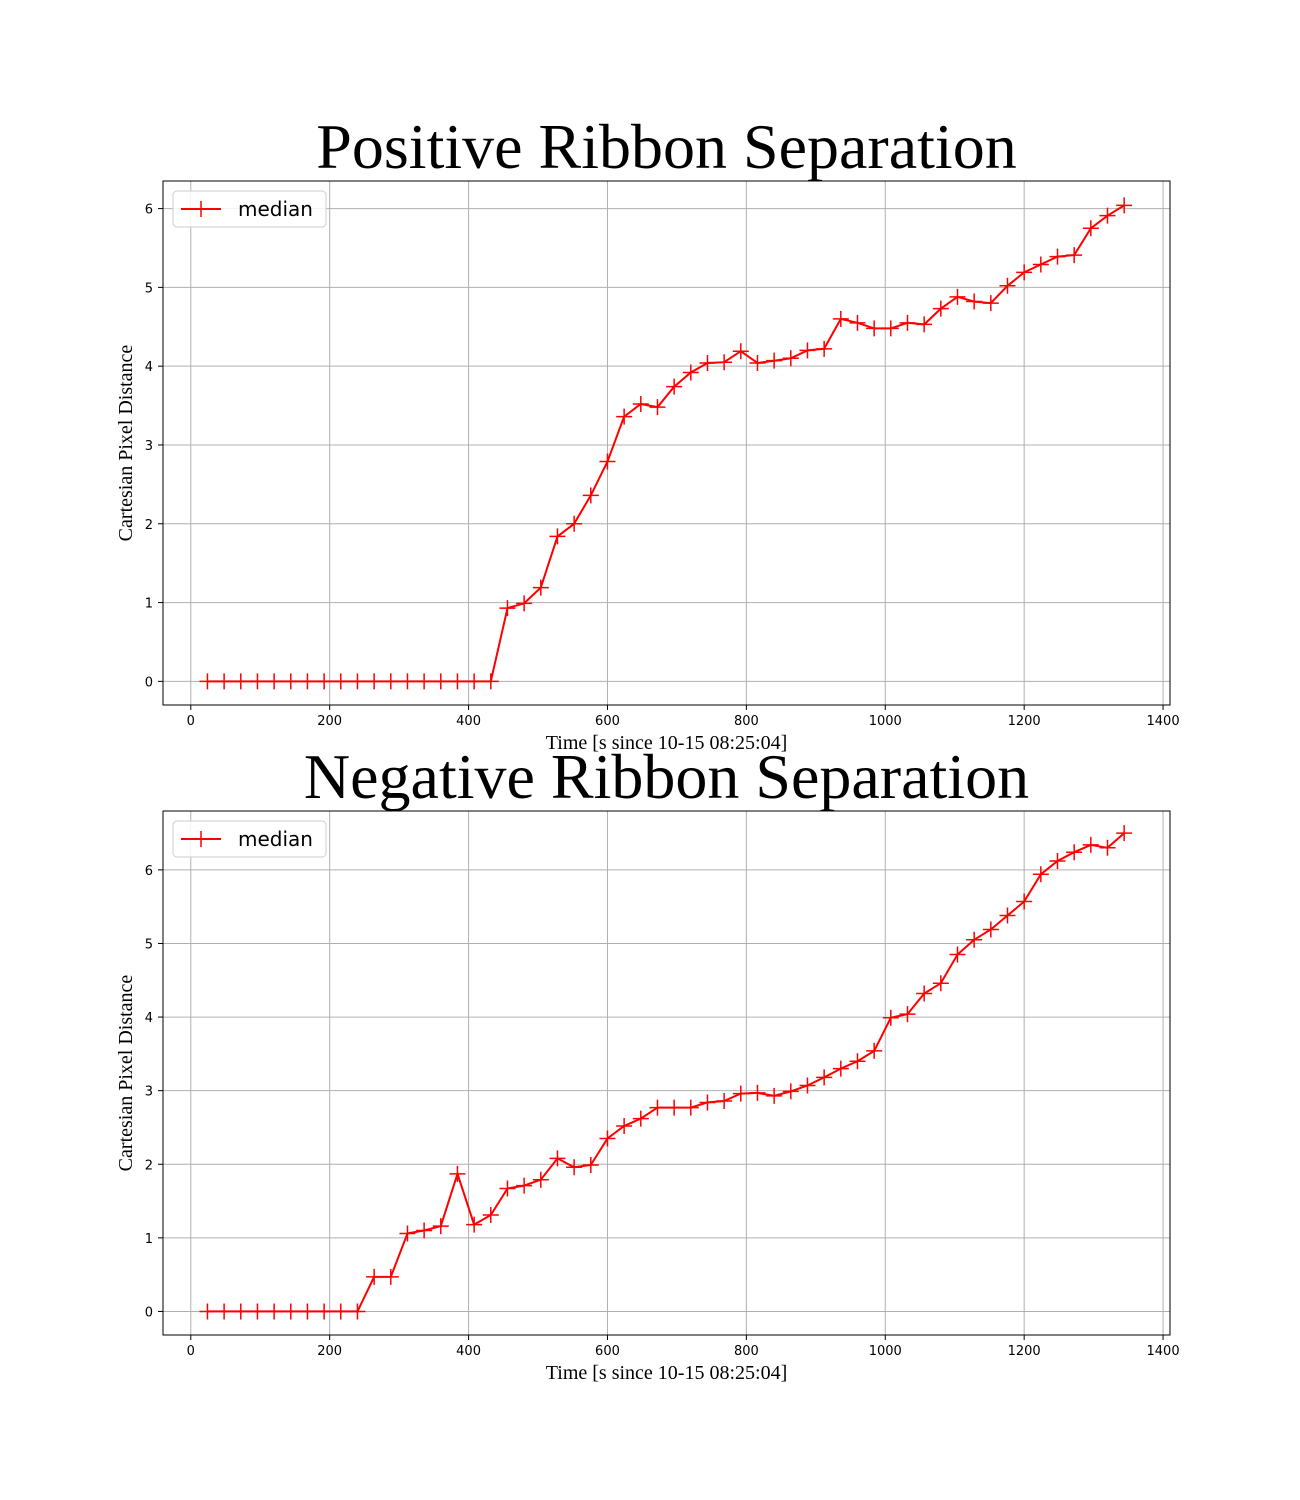 Image resolution: width=1300 pixels, height=1500 pixels. Describe the element at coordinates (149, 1312) in the screenshot. I see `y-tick-label: 0` at that location.